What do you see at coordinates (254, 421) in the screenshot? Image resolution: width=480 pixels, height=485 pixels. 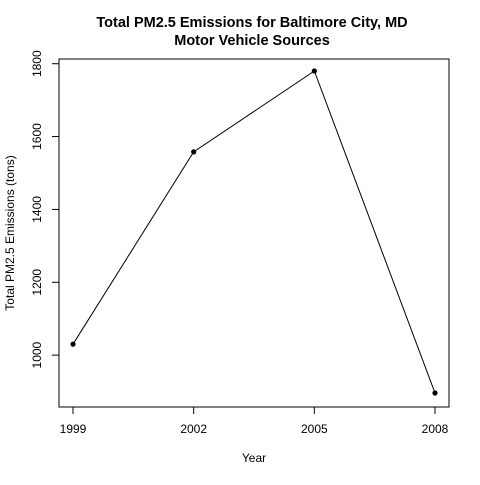 I see `x-axis: 1999 2002 2005 2008` at bounding box center [254, 421].